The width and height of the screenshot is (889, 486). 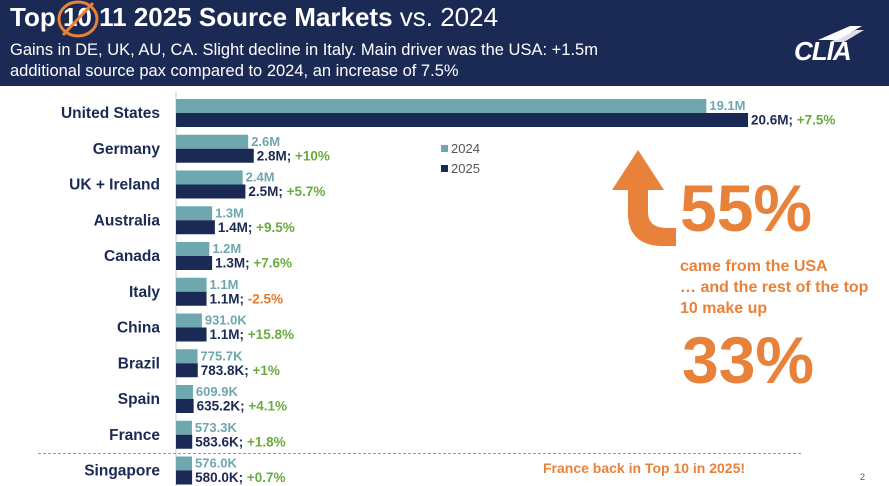 What do you see at coordinates (110, 113) in the screenshot?
I see `category-label: United States` at bounding box center [110, 113].